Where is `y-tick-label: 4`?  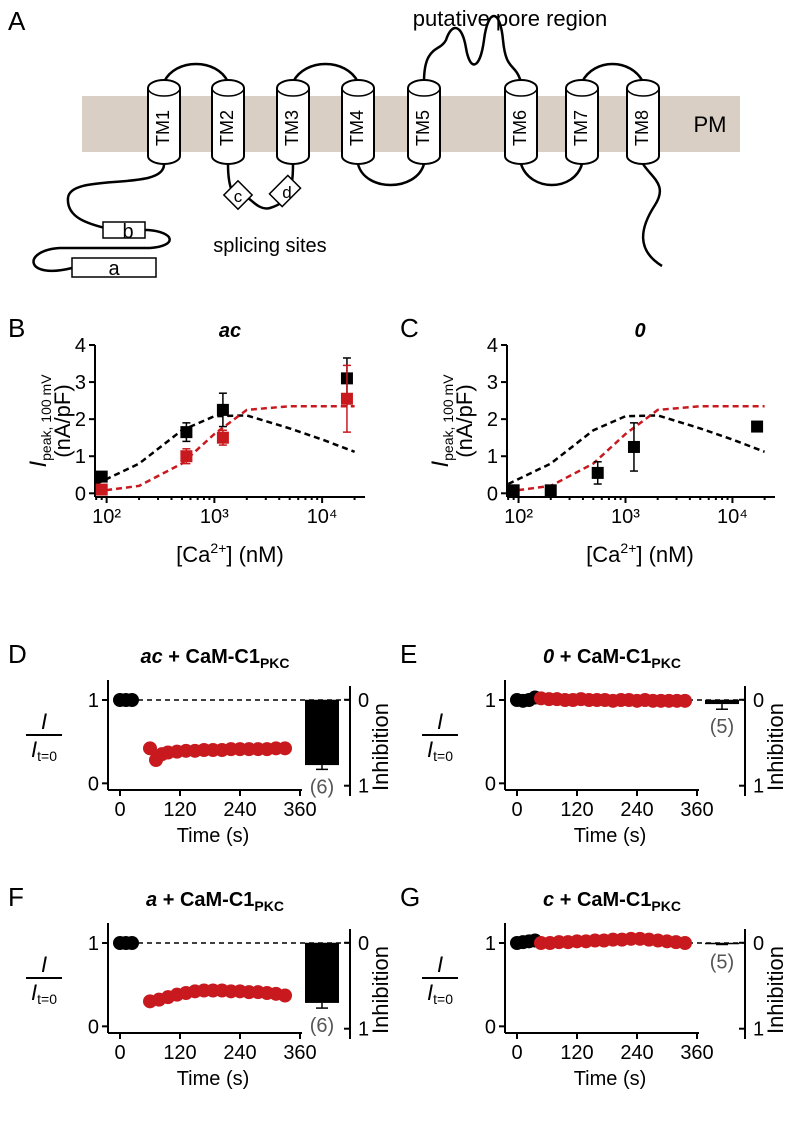 y-tick-label: 4 is located at coordinates (492, 346).